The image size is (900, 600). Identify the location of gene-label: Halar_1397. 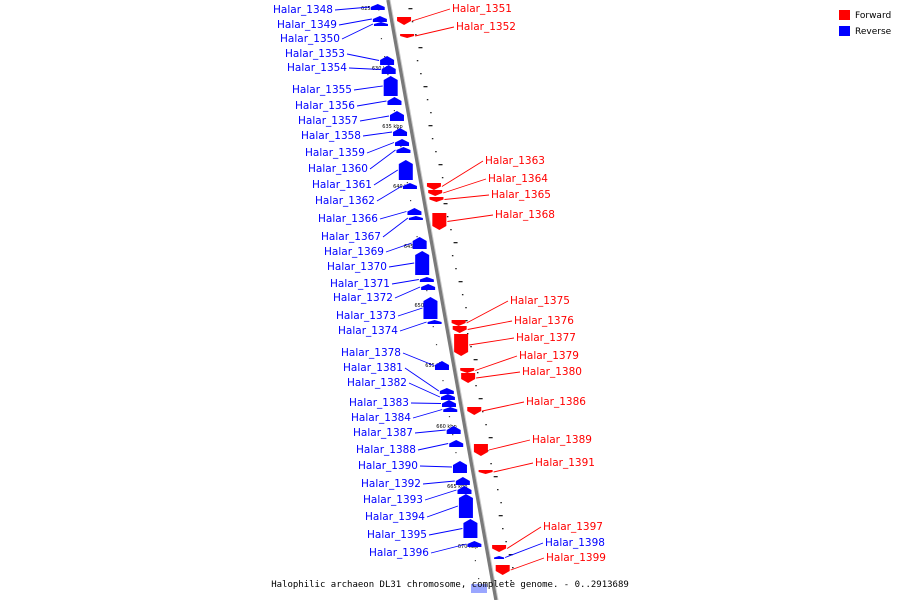
(573, 527).